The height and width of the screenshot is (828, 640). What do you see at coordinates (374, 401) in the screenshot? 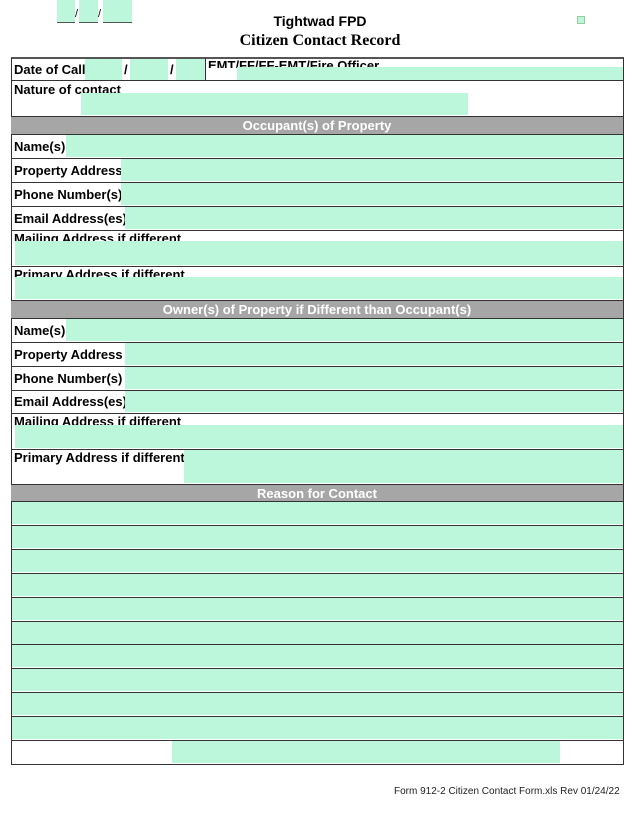
I see `owner-email-field` at bounding box center [374, 401].